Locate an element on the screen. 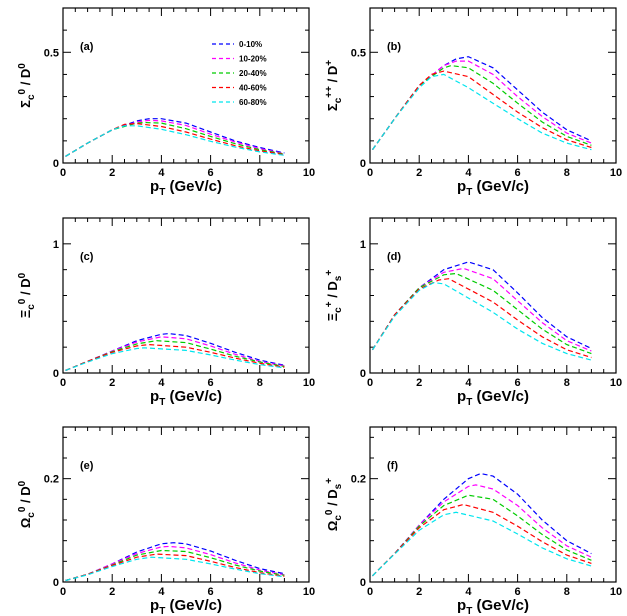  panel-c: 0 2 4 6 8 10 0 1 (c) pT (GeV/c) Ξc0 / D0 is located at coordinates (166, 312).